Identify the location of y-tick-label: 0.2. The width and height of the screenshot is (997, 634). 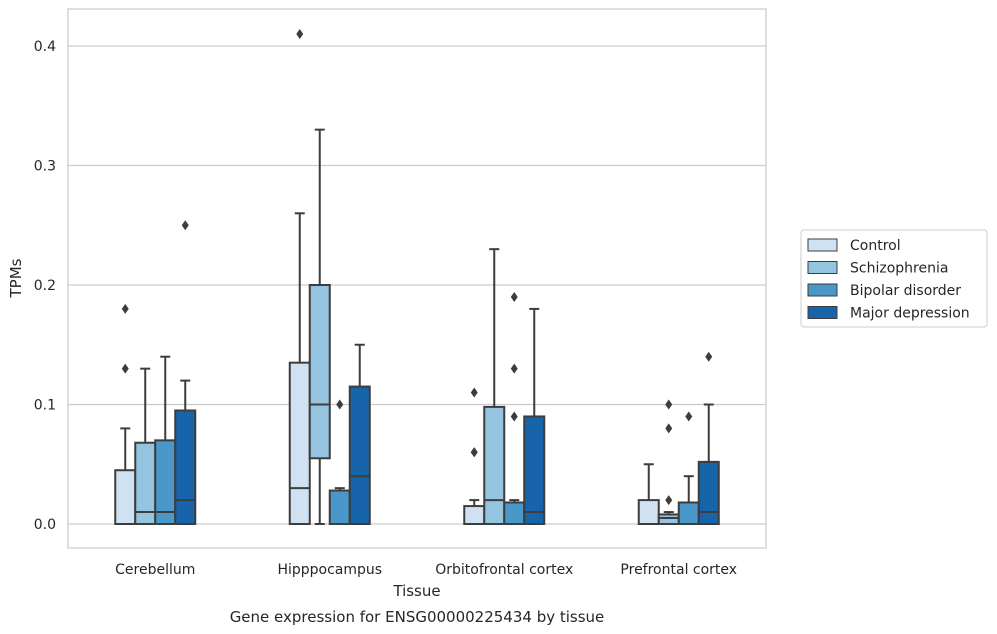
(45, 286).